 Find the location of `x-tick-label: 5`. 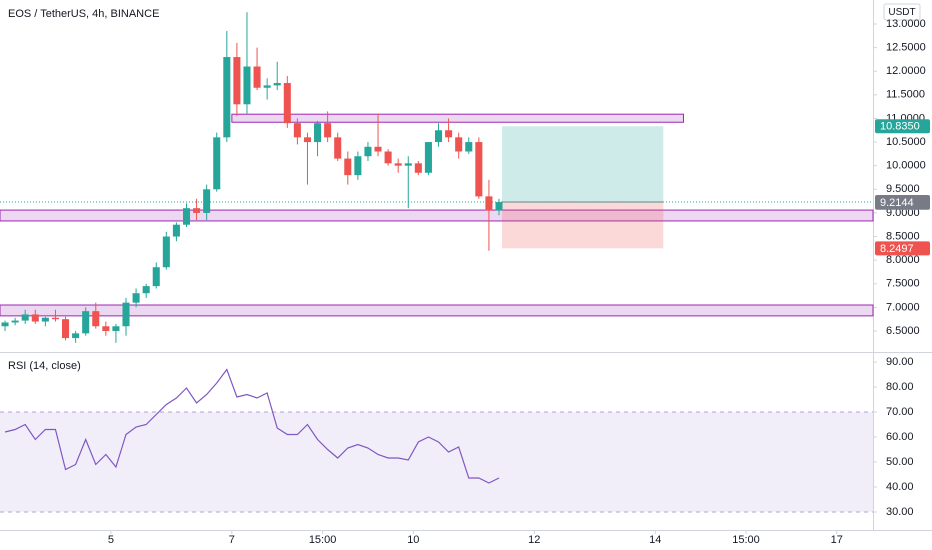

x-tick-label: 5 is located at coordinates (111, 540).